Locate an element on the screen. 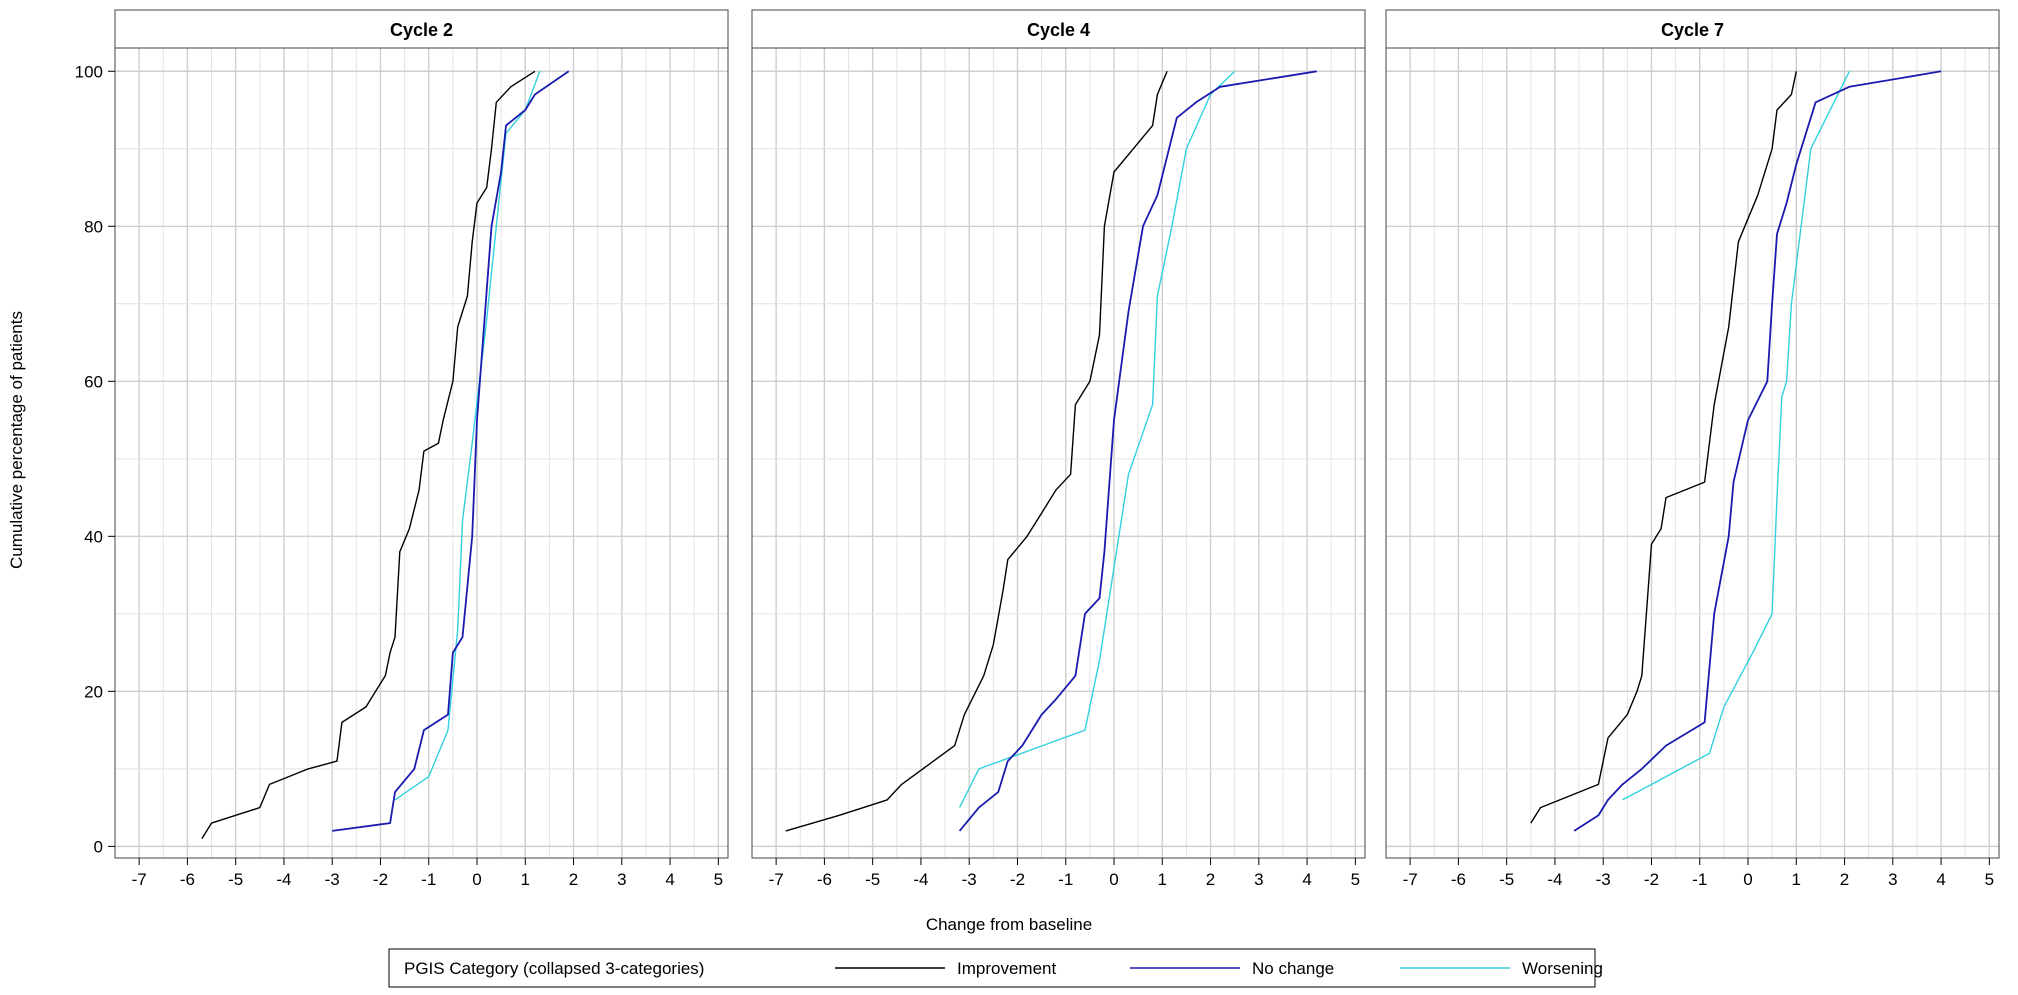 The image size is (2018, 995). legend-frame is located at coordinates (992, 968).